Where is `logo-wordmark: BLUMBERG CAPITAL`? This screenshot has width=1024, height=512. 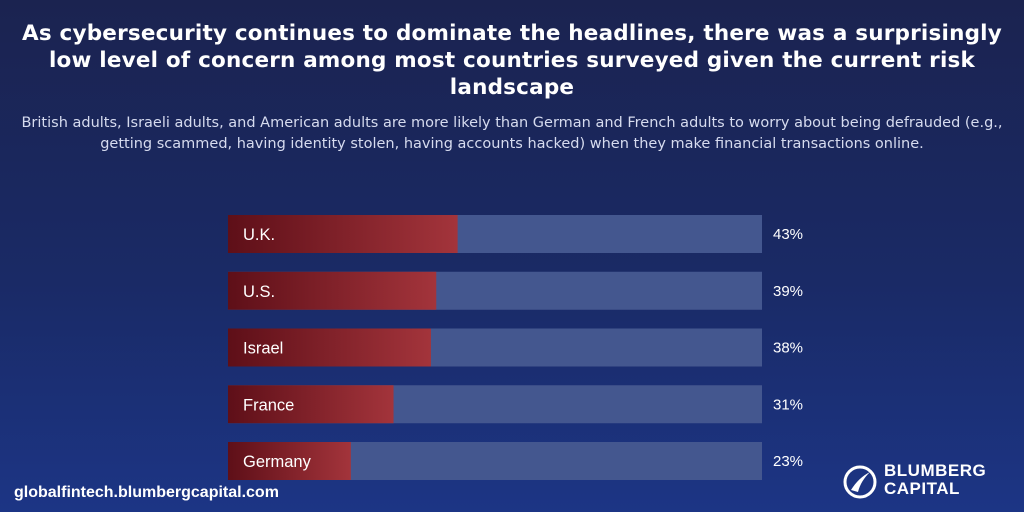 logo-wordmark: BLUMBERG CAPITAL is located at coordinates (935, 480).